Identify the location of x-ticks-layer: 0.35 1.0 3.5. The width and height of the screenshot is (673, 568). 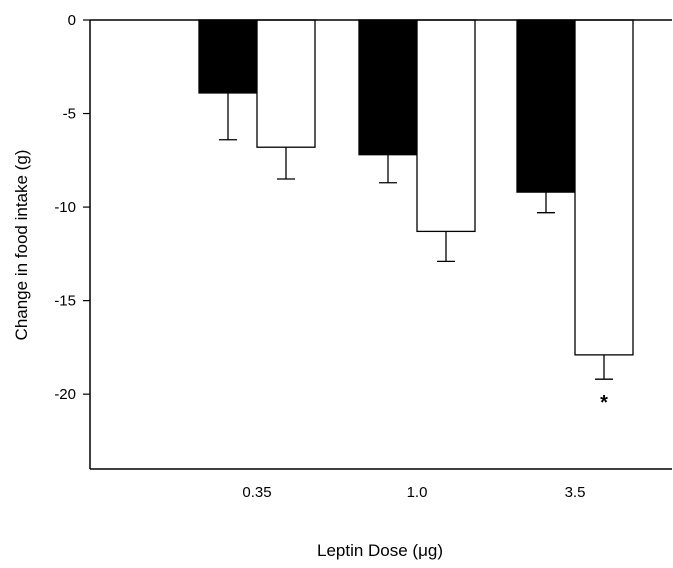
(413, 492).